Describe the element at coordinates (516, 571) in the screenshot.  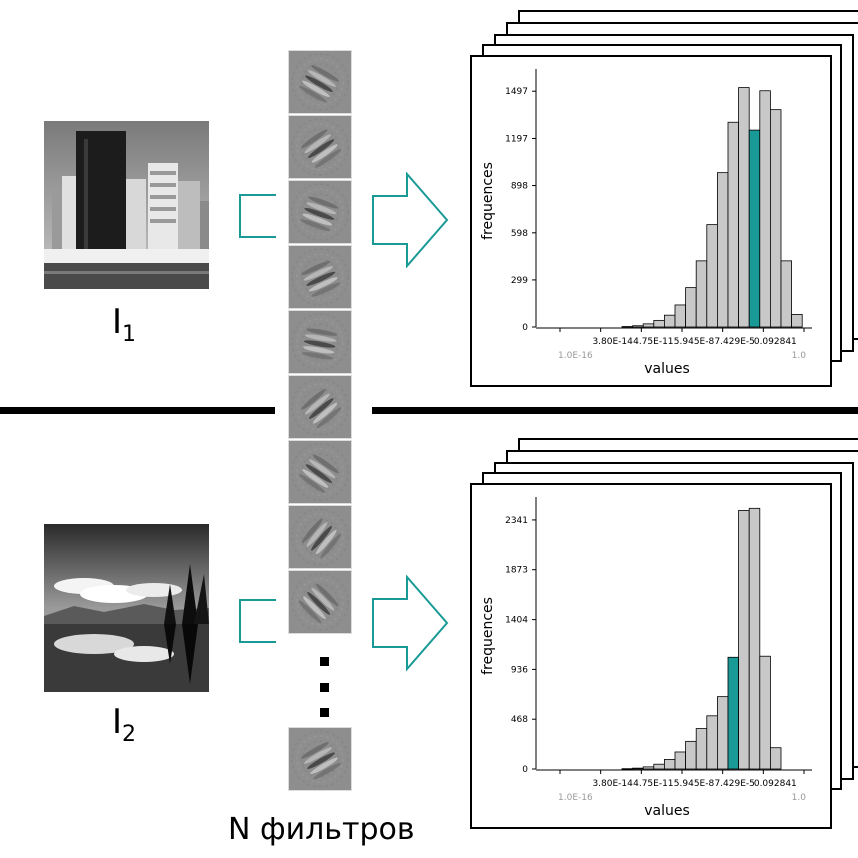
I see `y-tick-label: 1873` at that location.